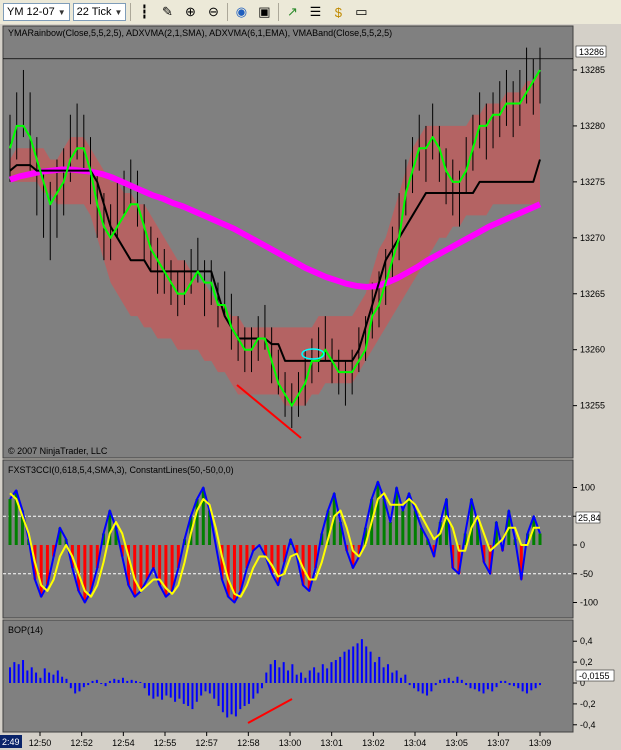  I want to click on time-tick-label: 13:04, so click(415, 743).